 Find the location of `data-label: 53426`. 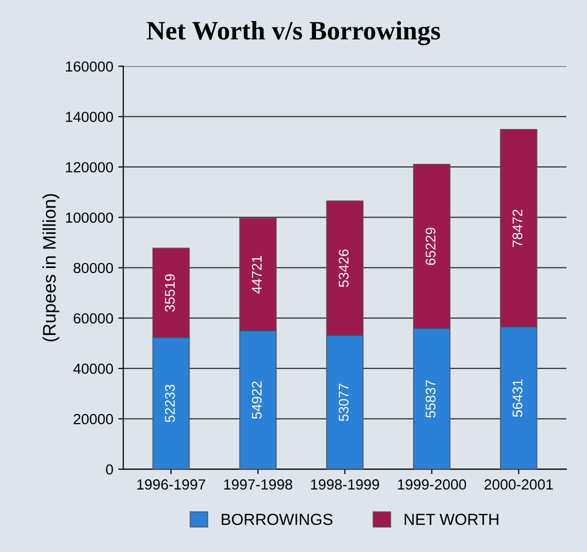

data-label: 53426 is located at coordinates (343, 268).